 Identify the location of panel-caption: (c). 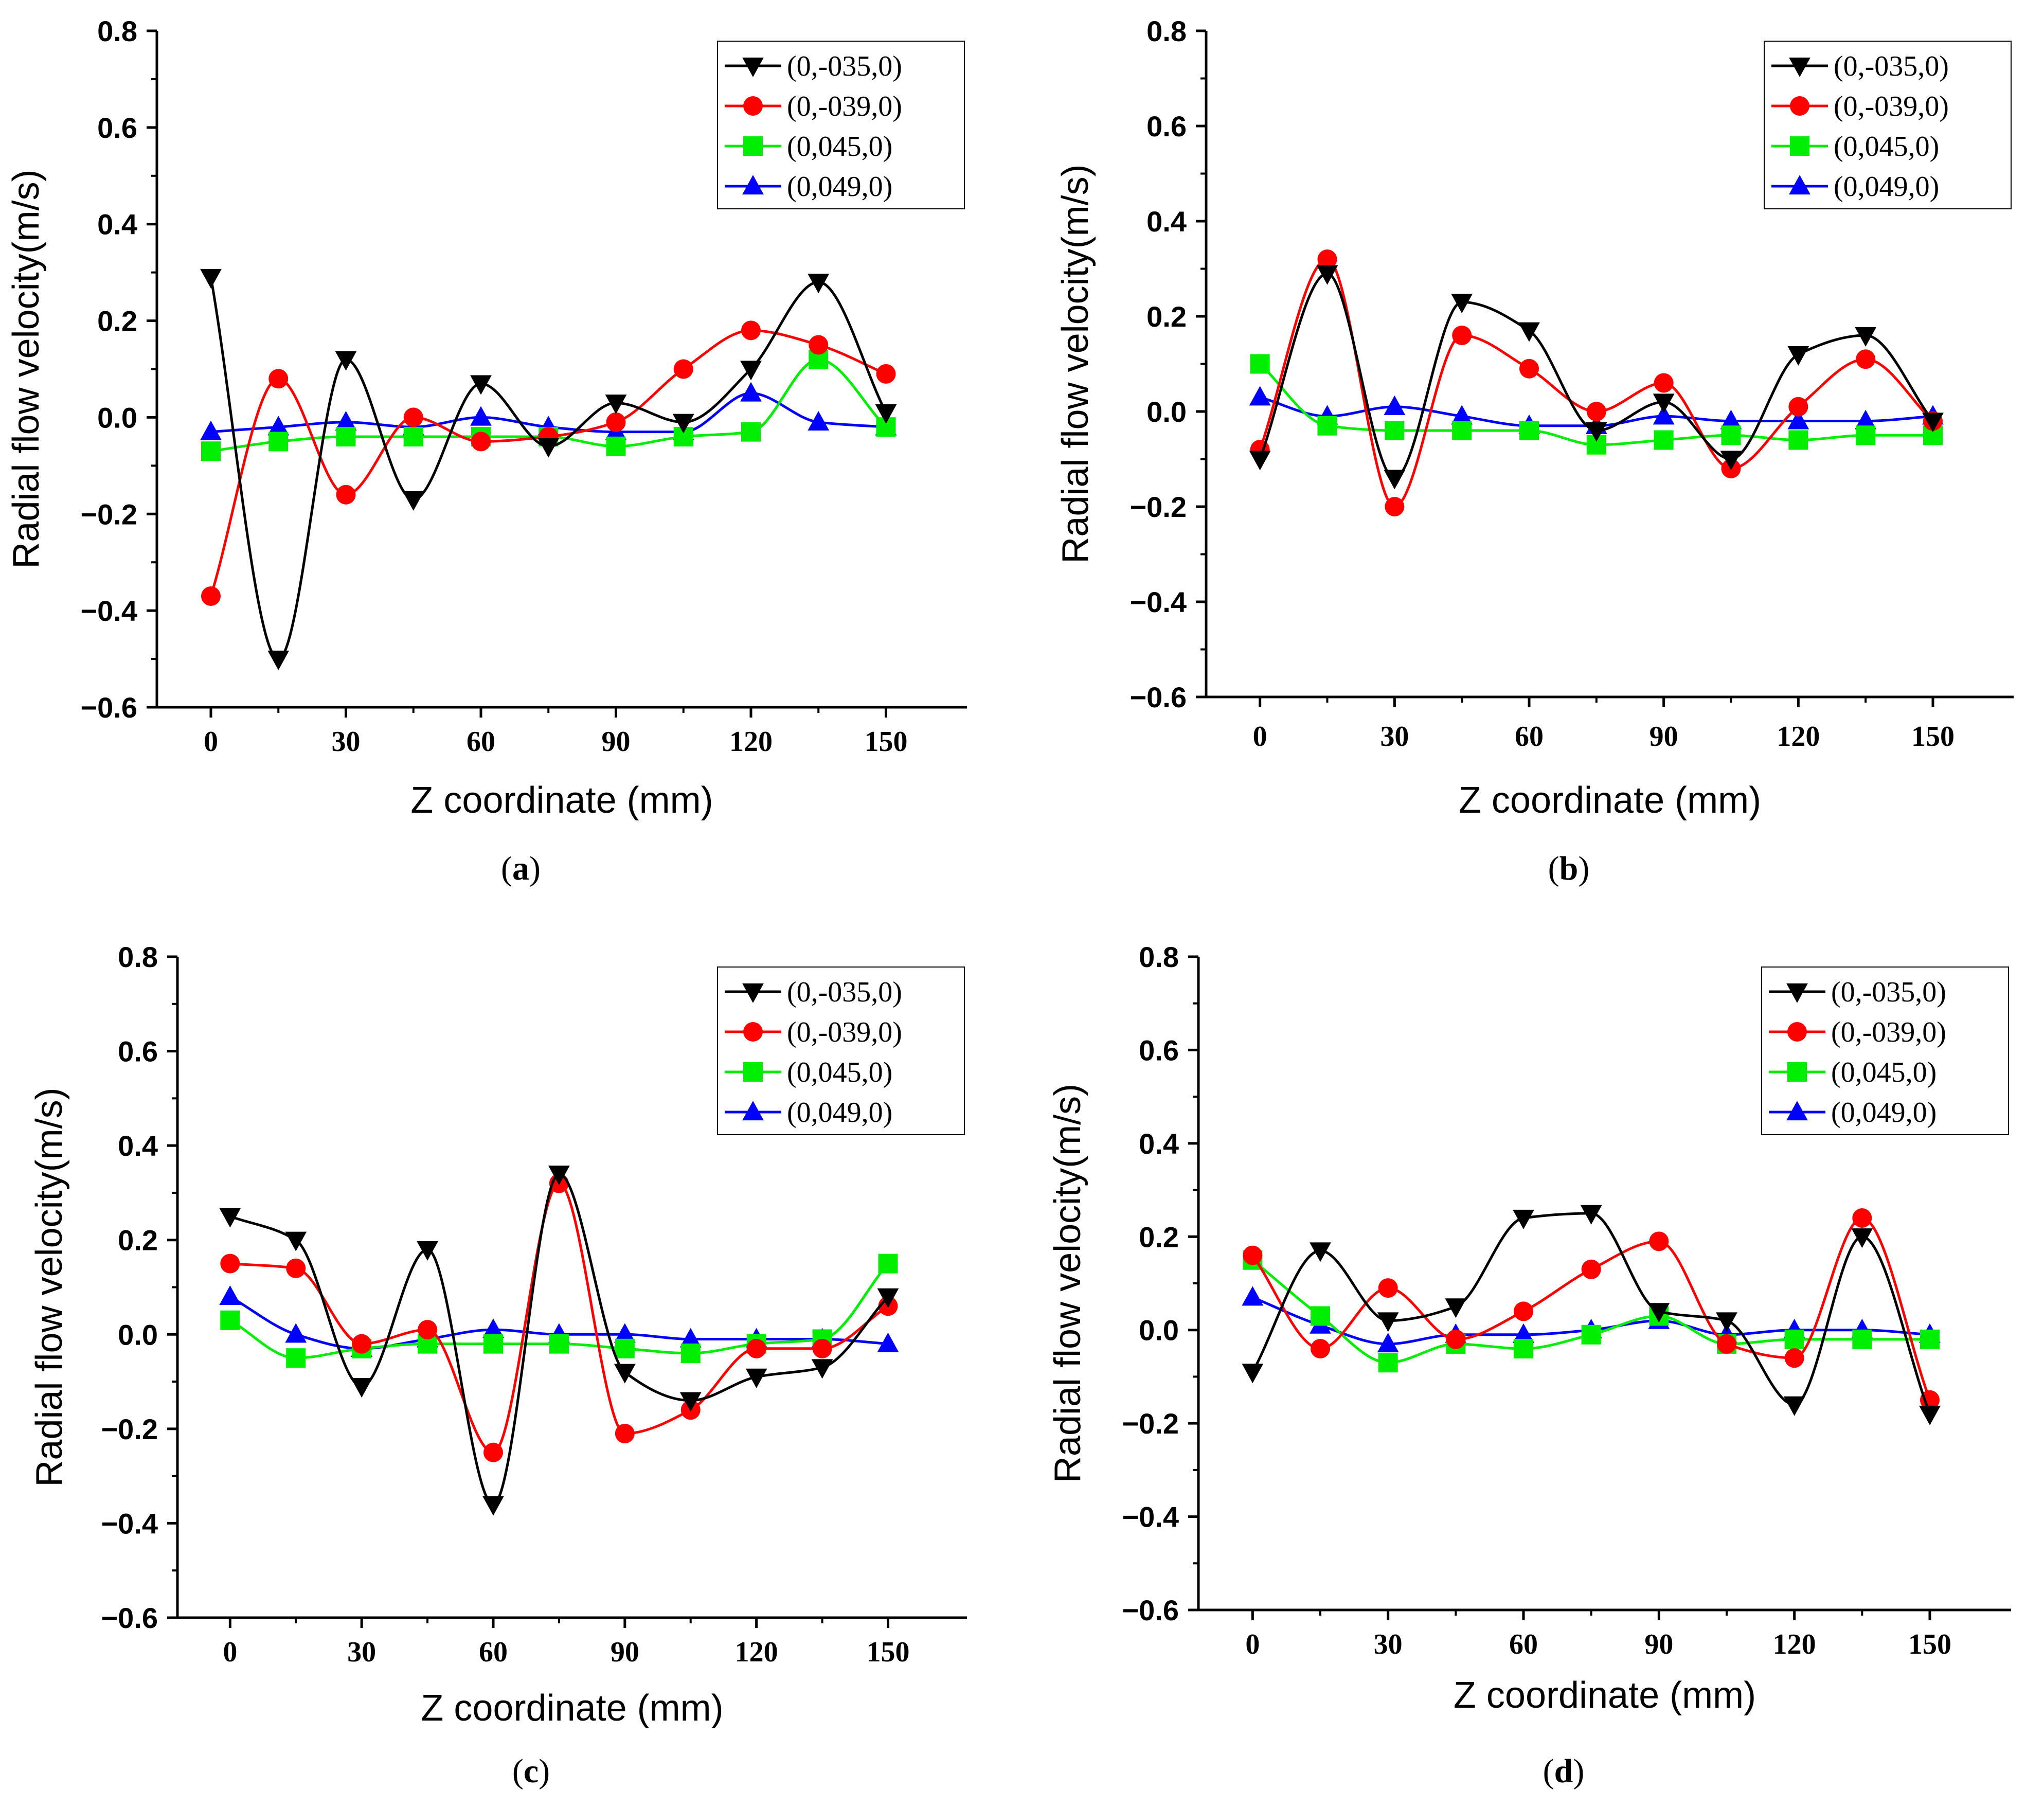
(531, 1771).